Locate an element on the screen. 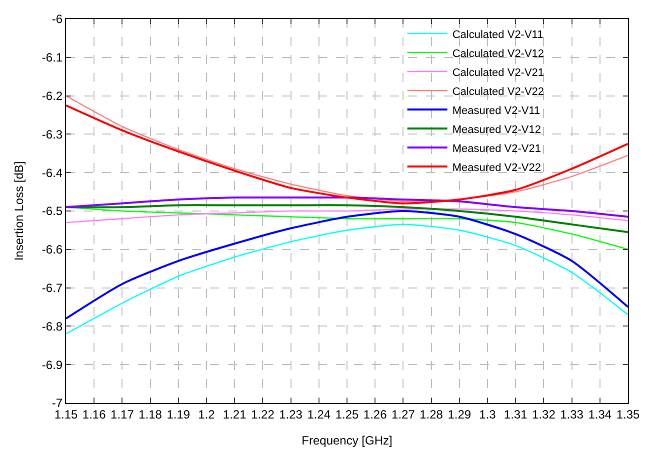 The image size is (652, 461). y-axis-title: Insertion Loss [dB] is located at coordinates (19, 211).